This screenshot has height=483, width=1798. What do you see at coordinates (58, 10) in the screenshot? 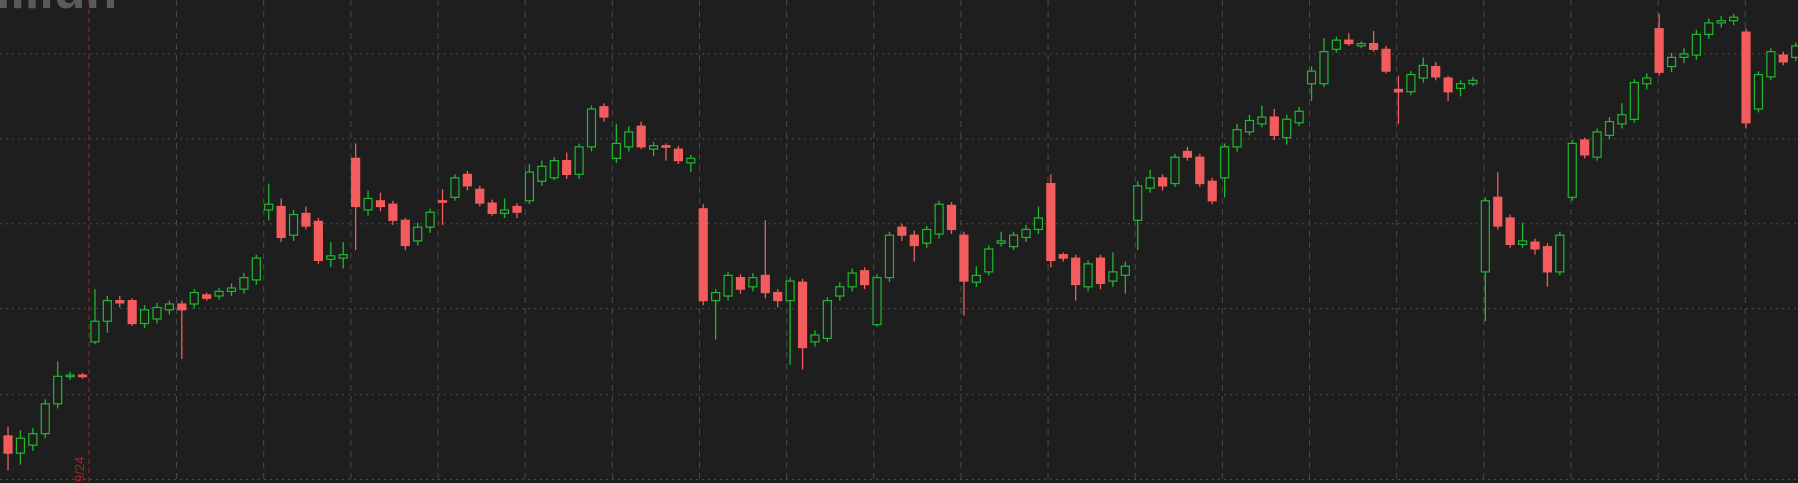
I see `watermark: illiun` at bounding box center [58, 10].